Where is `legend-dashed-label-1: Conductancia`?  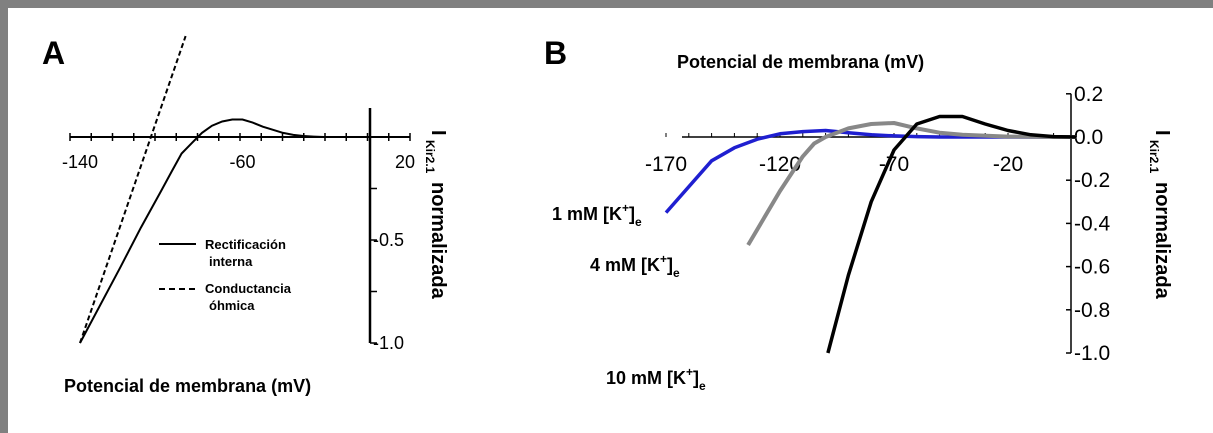
legend-dashed-label-1: Conductancia is located at coordinates (248, 288).